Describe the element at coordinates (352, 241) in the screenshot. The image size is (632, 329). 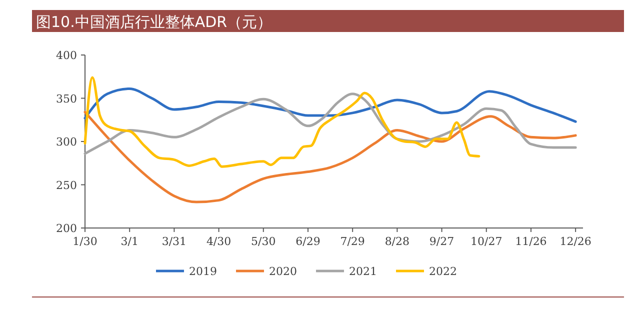
I see `x-tick-label: 7/29` at that location.